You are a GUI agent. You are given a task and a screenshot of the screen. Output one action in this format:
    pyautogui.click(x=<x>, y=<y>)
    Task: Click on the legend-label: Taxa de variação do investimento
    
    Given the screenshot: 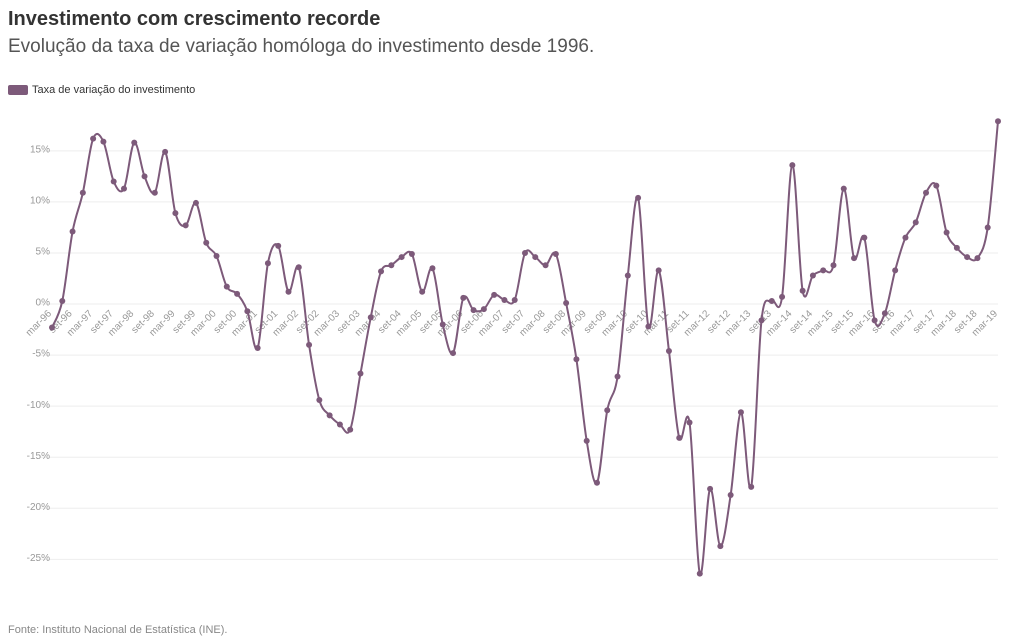 What is the action you would take?
    pyautogui.click(x=114, y=90)
    